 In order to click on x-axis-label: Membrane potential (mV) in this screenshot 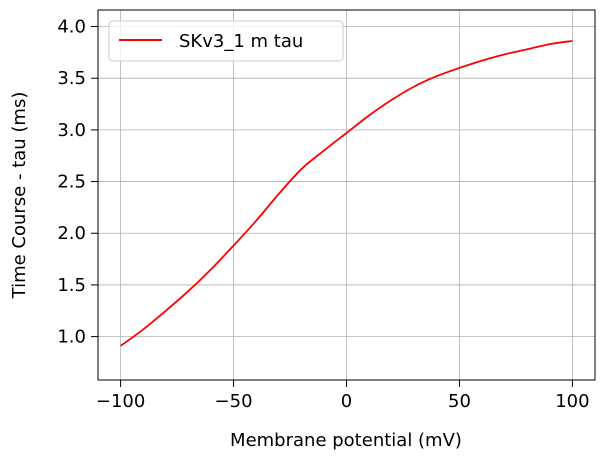, I will do `click(346, 440)`.